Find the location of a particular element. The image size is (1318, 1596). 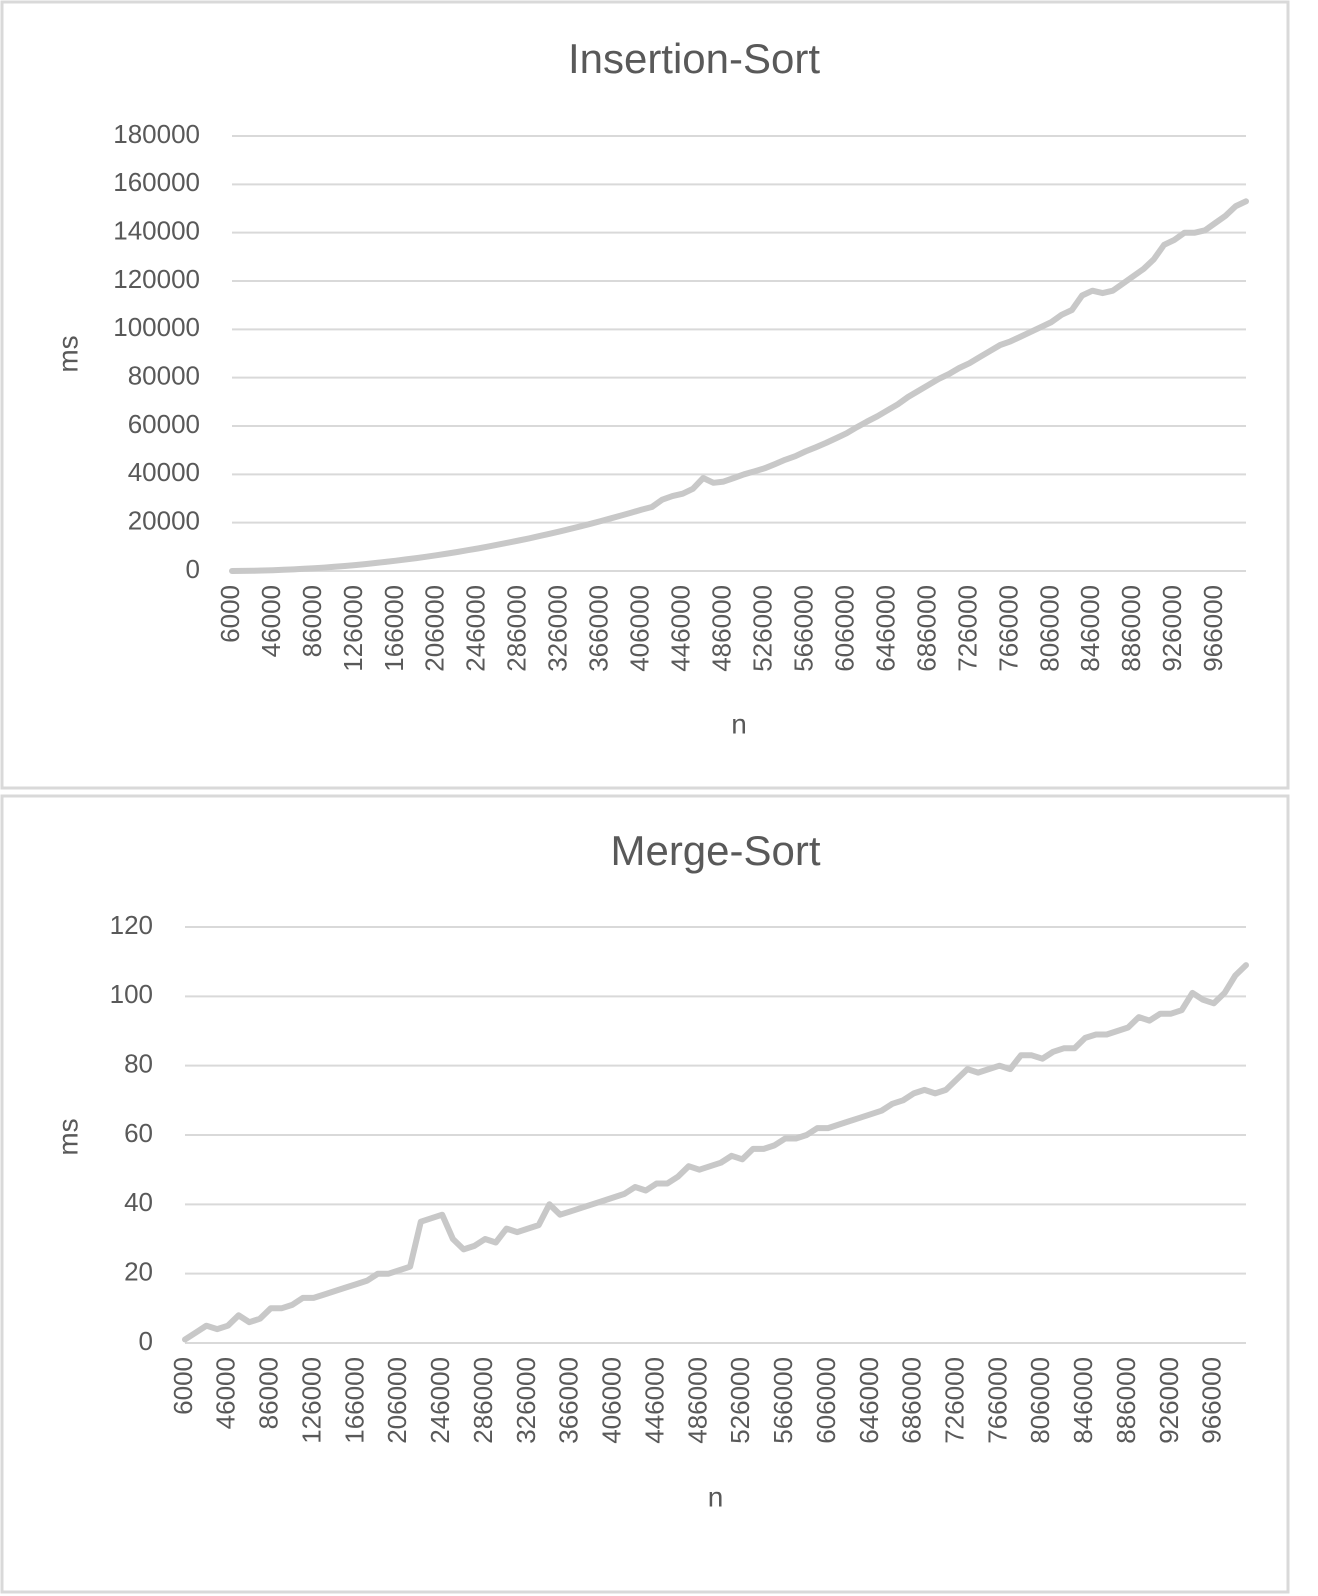

y-tick-label: 60000 is located at coordinates (164, 424).